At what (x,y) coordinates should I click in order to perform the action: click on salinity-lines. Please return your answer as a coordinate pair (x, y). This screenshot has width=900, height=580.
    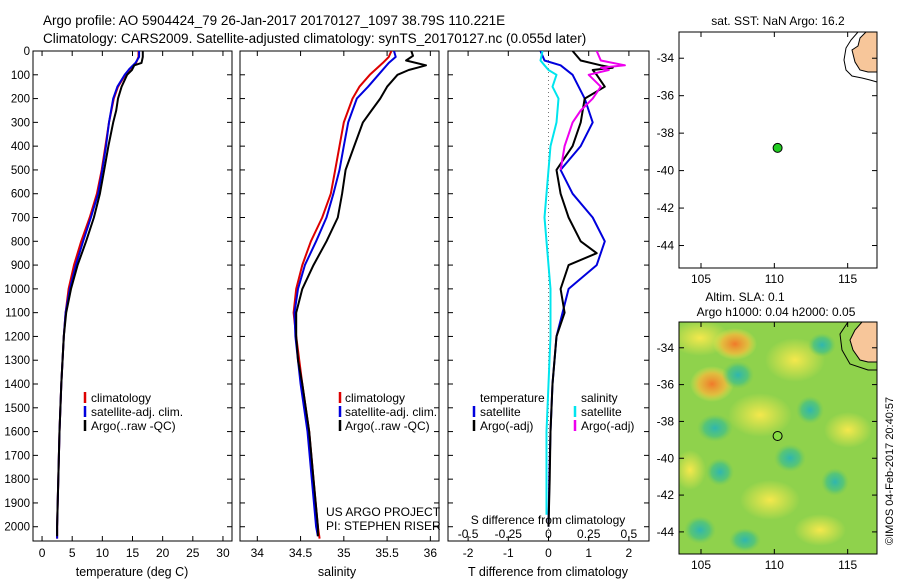
    Looking at the image, I should click on (359, 295).